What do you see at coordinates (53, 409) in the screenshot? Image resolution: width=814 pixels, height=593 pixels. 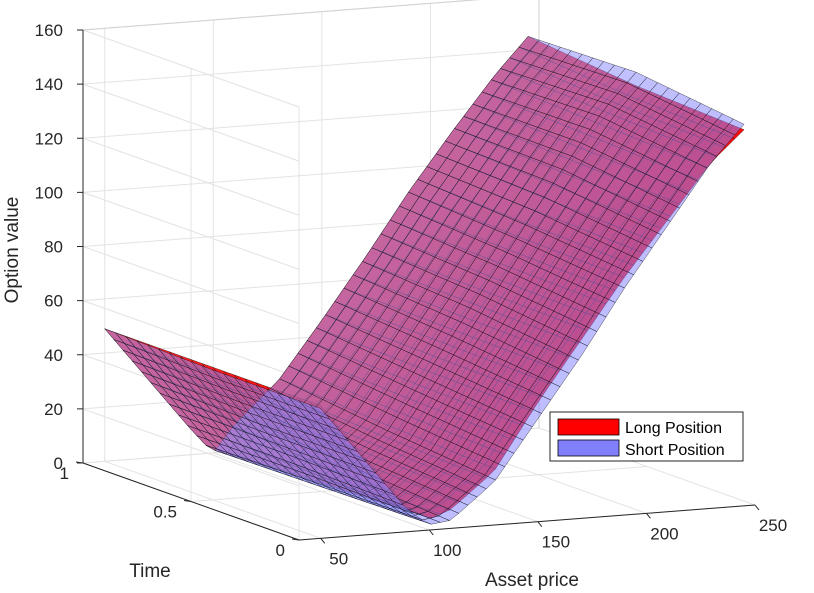 I see `z-tick-label: 20` at bounding box center [53, 409].